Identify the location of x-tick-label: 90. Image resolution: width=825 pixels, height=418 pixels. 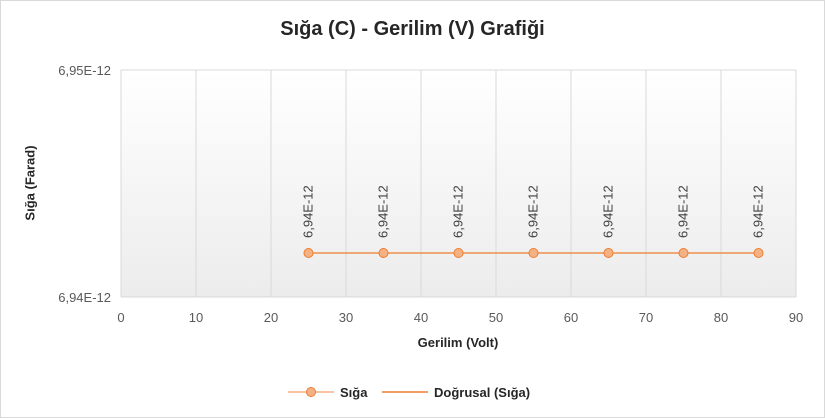
(796, 317).